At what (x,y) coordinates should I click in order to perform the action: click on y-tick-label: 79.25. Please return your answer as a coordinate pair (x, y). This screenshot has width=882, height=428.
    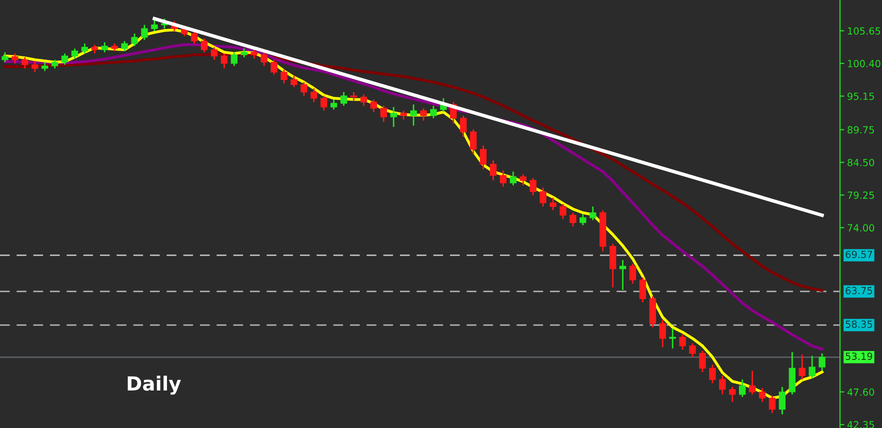
    Looking at the image, I should click on (861, 195).